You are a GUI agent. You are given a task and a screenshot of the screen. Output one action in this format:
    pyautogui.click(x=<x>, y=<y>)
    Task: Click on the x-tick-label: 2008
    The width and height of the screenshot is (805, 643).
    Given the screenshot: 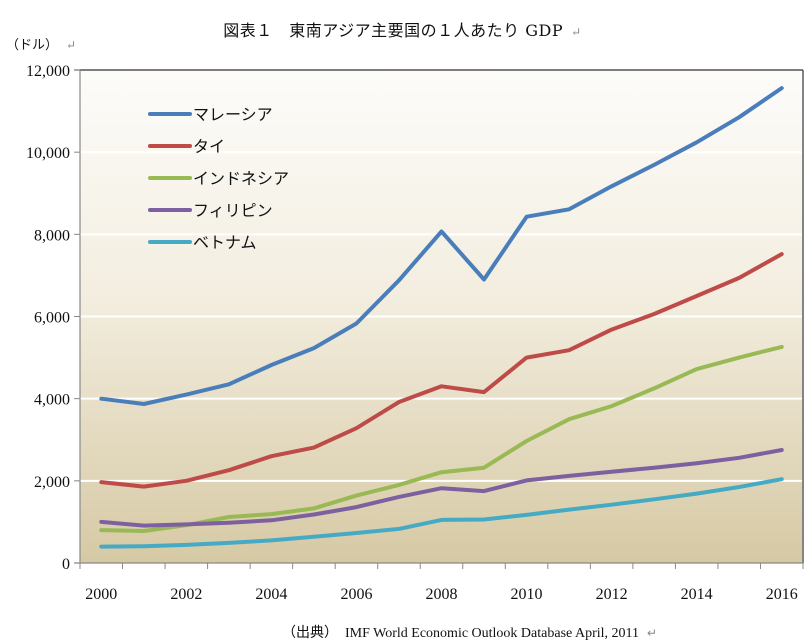 What is the action you would take?
    pyautogui.click(x=442, y=594)
    